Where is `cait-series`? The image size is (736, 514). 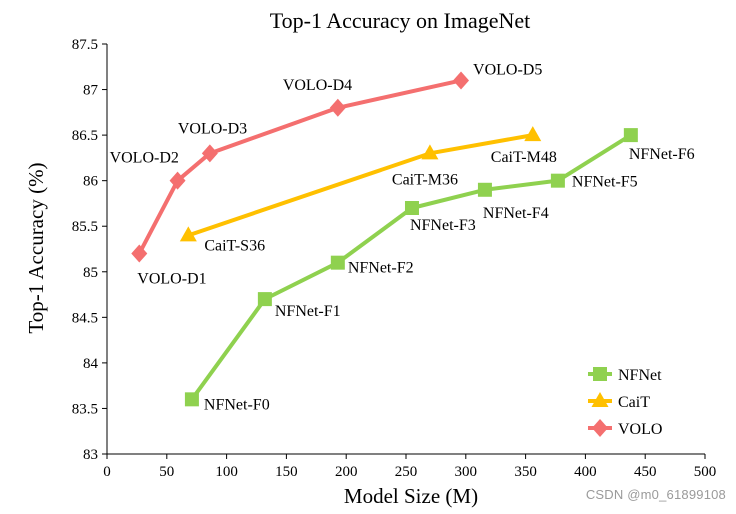 cait-series is located at coordinates (360, 184).